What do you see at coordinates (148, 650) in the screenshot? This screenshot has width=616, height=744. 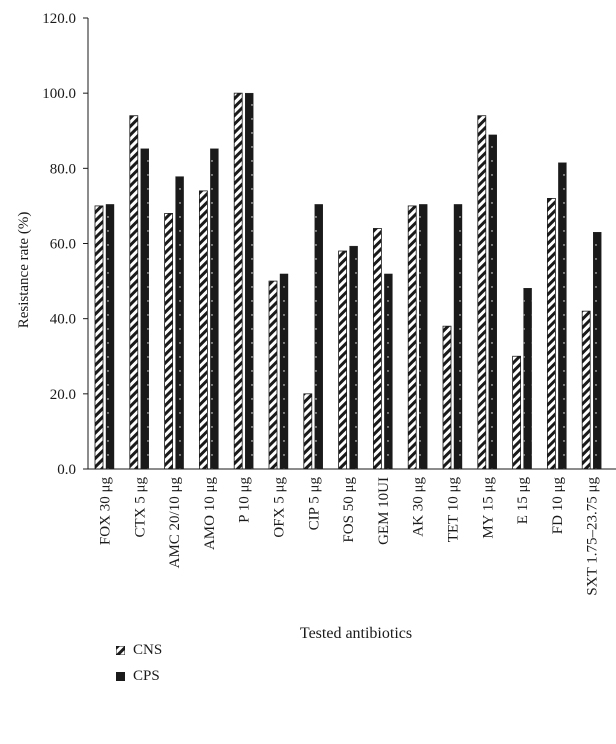 I see `legend-label-cns: CNS` at bounding box center [148, 650].